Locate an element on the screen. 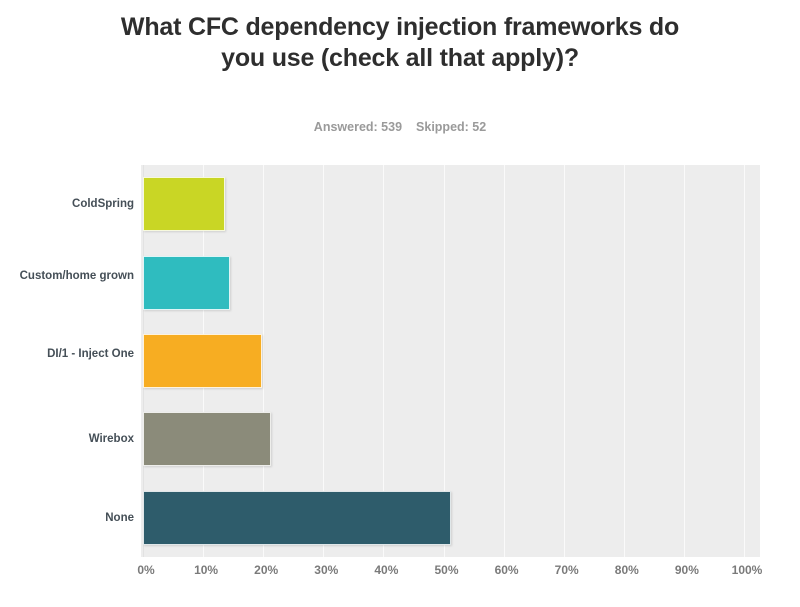 Image resolution: width=800 pixels, height=607 pixels. x-axis-tick-10pct: 10% is located at coordinates (206, 570).